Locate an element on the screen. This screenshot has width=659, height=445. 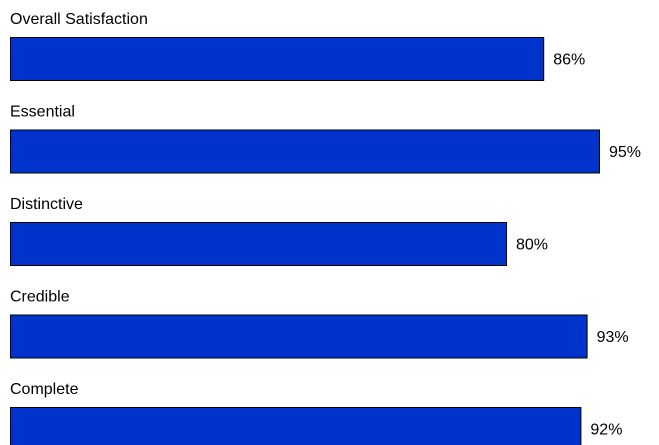
bar-row: Complete 92% is located at coordinates (316, 413).